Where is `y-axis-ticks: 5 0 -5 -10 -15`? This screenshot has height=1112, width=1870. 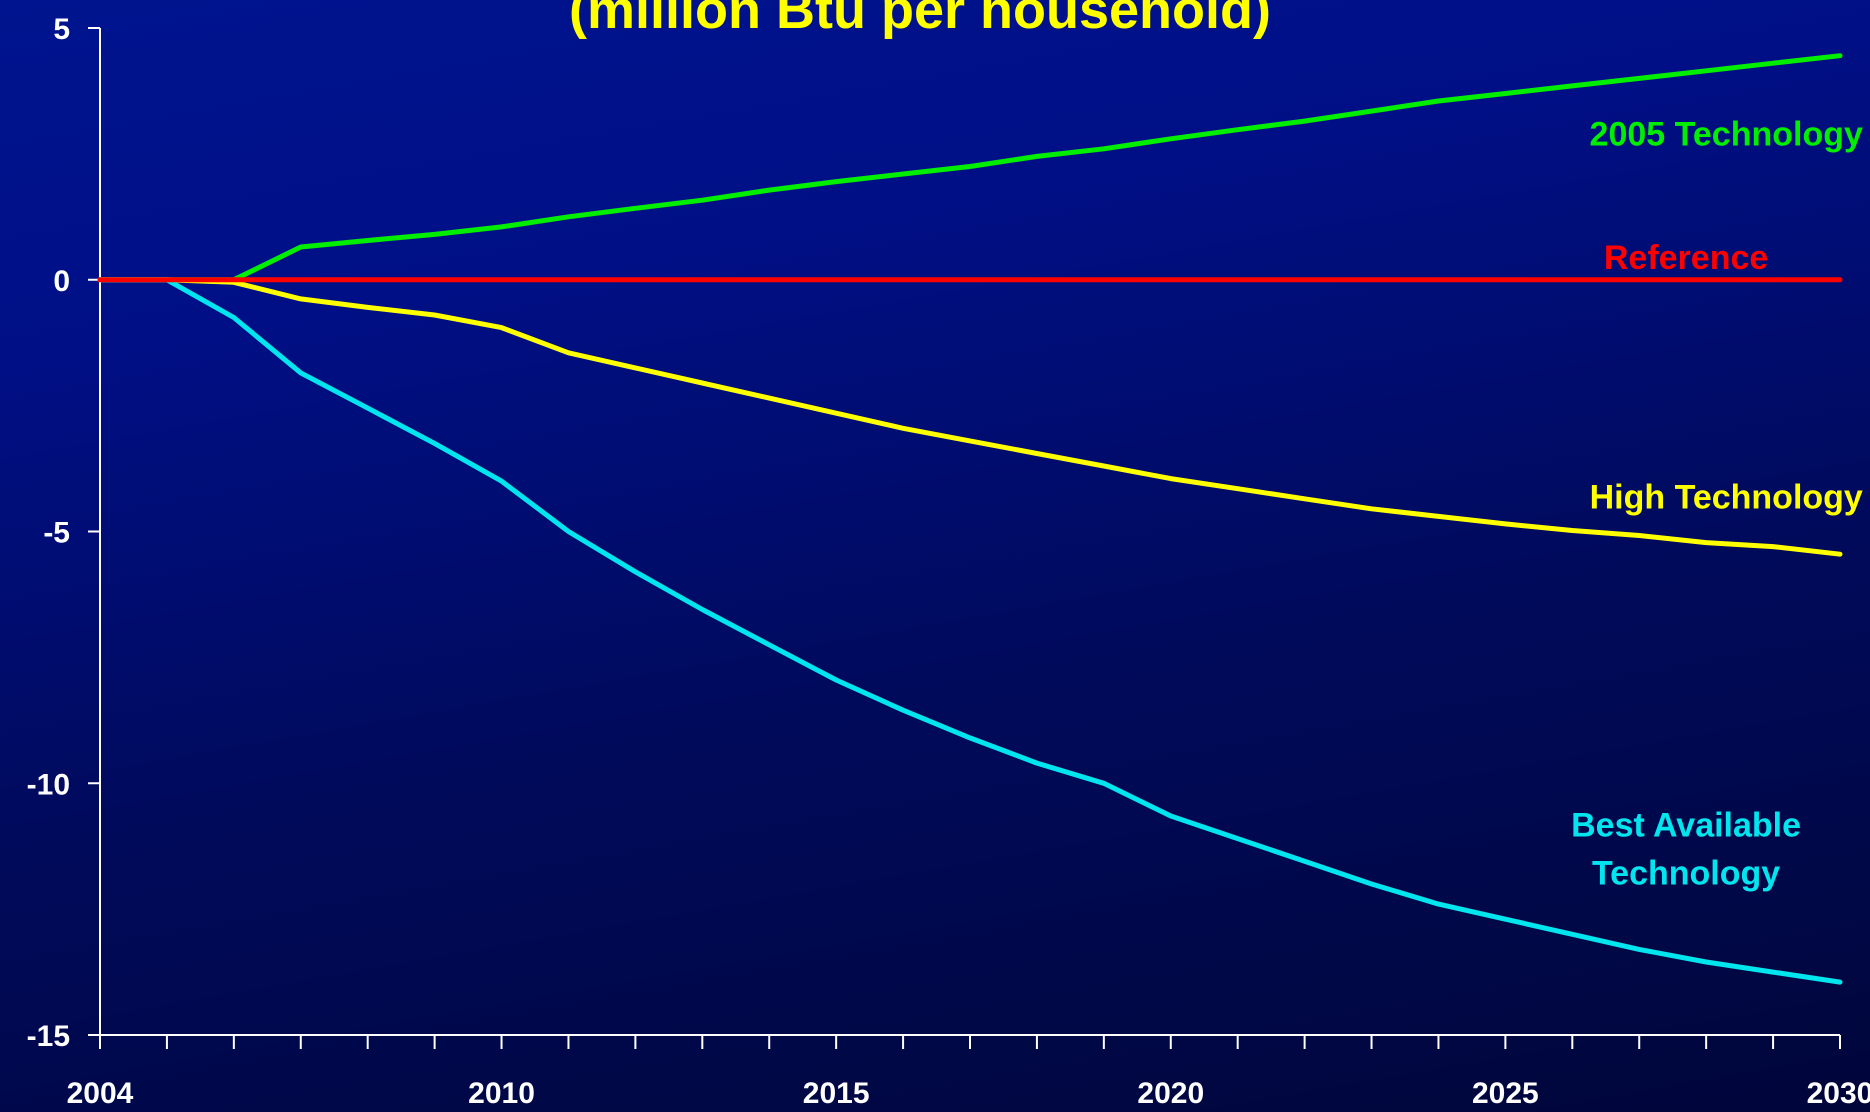 y-axis-ticks: 5 0 -5 -10 -15 is located at coordinates (63, 533).